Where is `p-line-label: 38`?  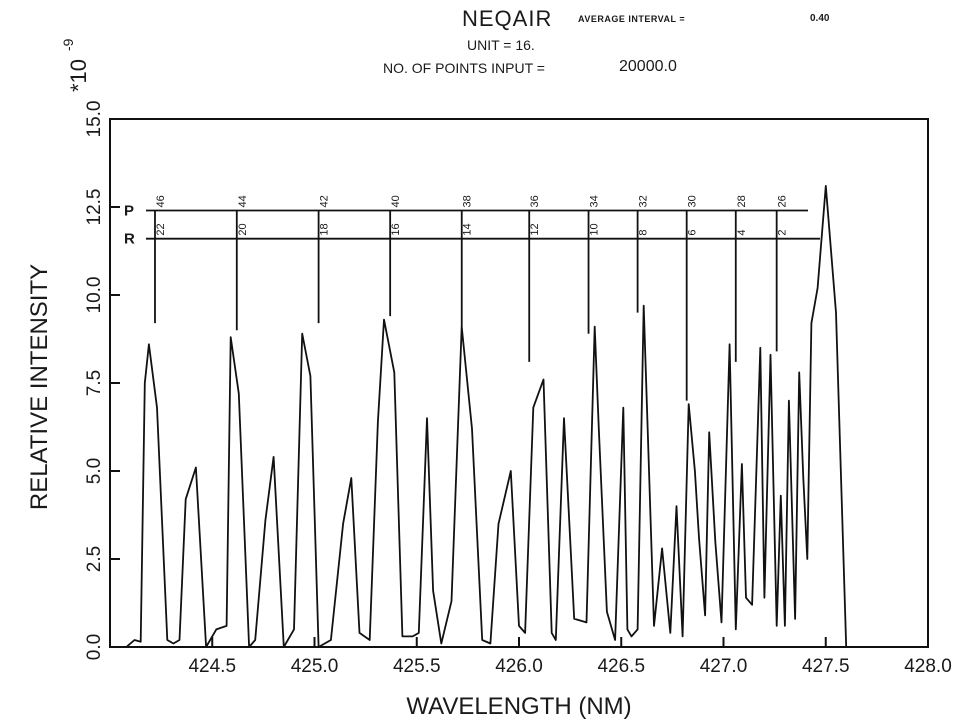
p-line-label: 38 is located at coordinates (468, 201).